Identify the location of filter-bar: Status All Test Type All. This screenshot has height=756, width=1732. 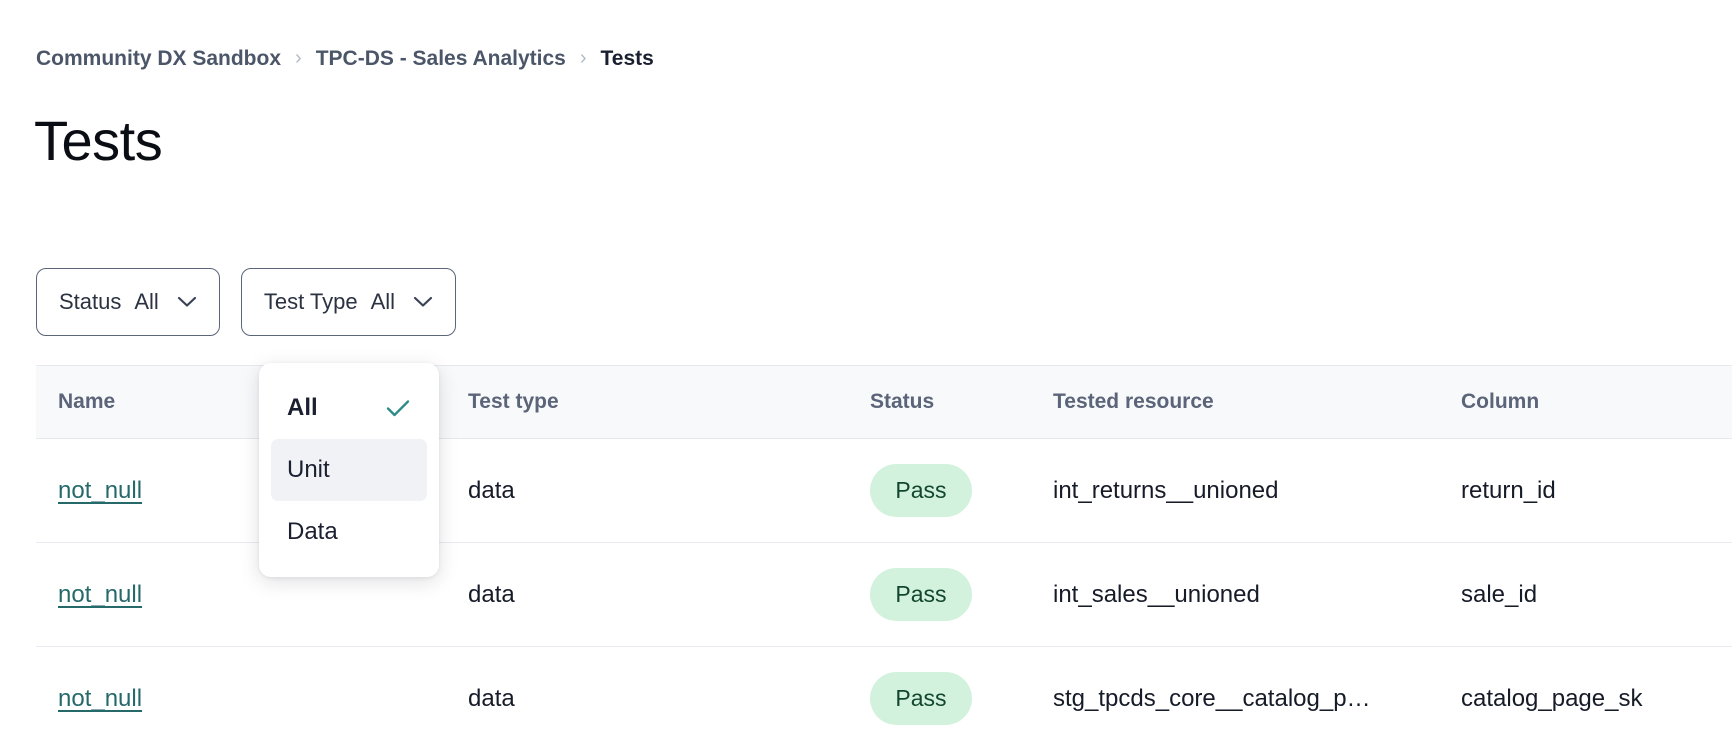
(246, 302).